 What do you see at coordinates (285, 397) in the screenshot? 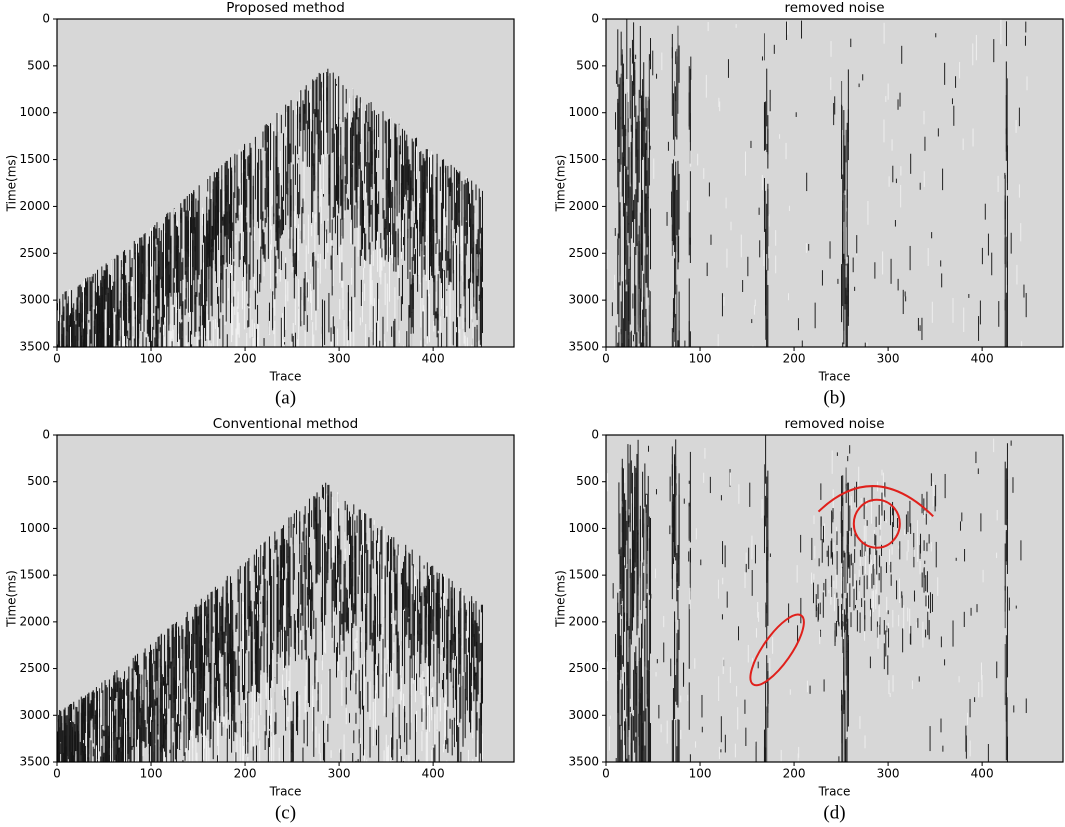
I see `panel-caption: (a)` at bounding box center [285, 397].